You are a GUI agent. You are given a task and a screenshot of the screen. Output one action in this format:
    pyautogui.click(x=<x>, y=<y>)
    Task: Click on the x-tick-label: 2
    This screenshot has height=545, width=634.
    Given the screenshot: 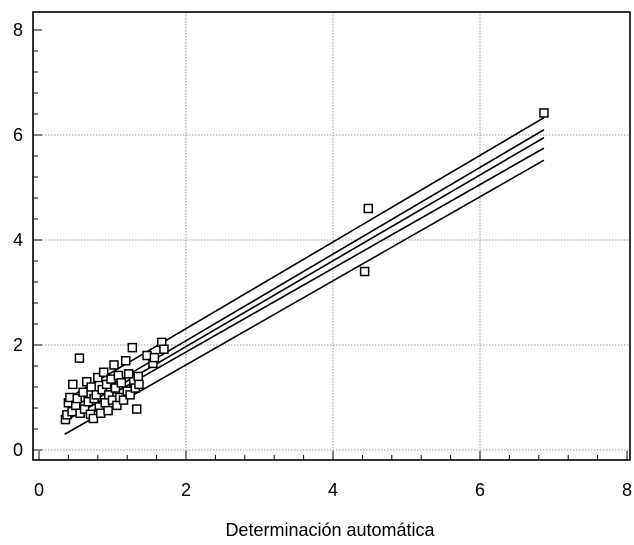 What is the action you would take?
    pyautogui.click(x=186, y=490)
    